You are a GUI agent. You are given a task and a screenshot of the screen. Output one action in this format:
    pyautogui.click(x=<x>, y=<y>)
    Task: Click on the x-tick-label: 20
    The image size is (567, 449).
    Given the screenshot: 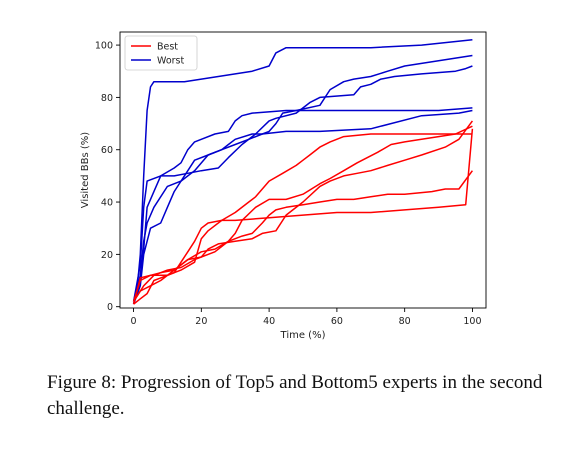 What is the action you would take?
    pyautogui.click(x=201, y=321)
    